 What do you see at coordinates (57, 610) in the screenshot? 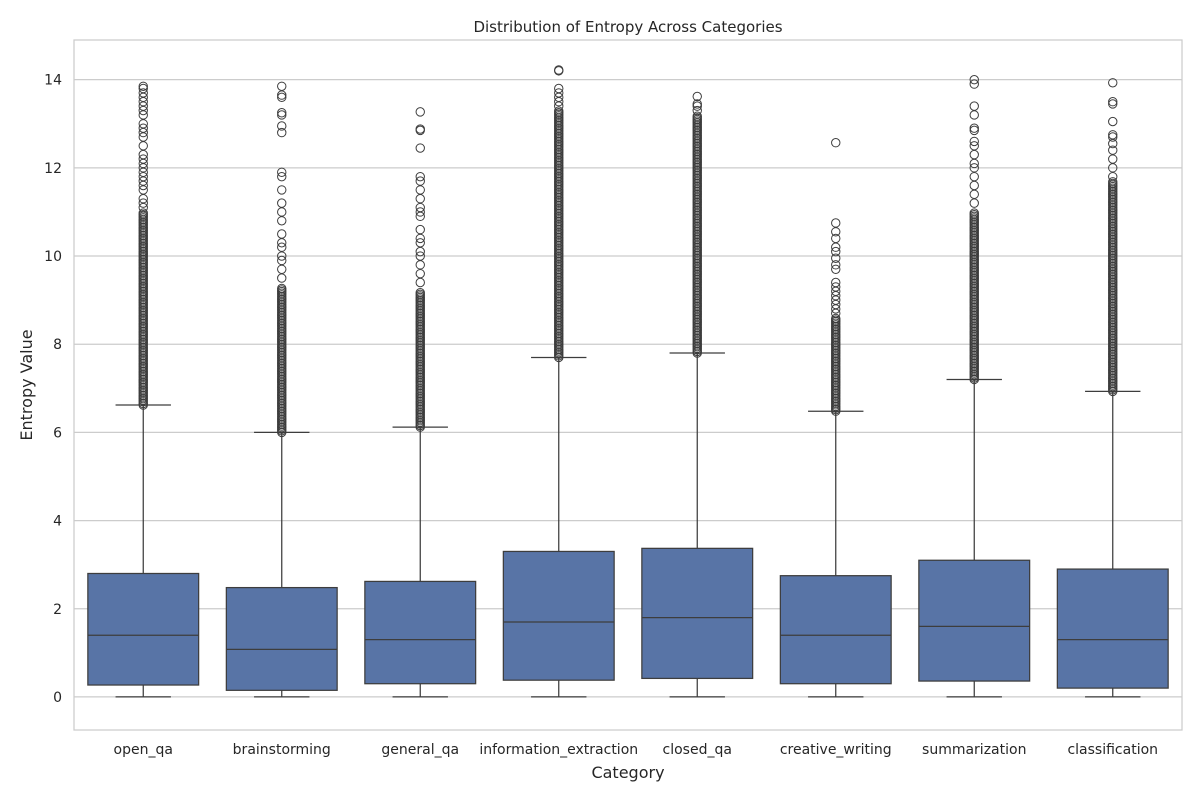
I see `y-tick-label: 2` at bounding box center [57, 610].